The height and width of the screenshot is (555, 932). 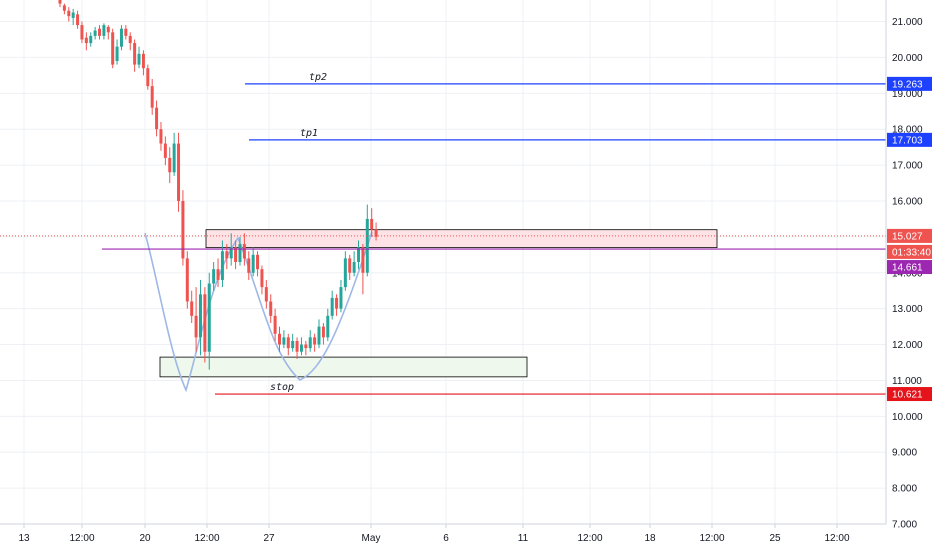 I want to click on resistance-zone, so click(x=461, y=239).